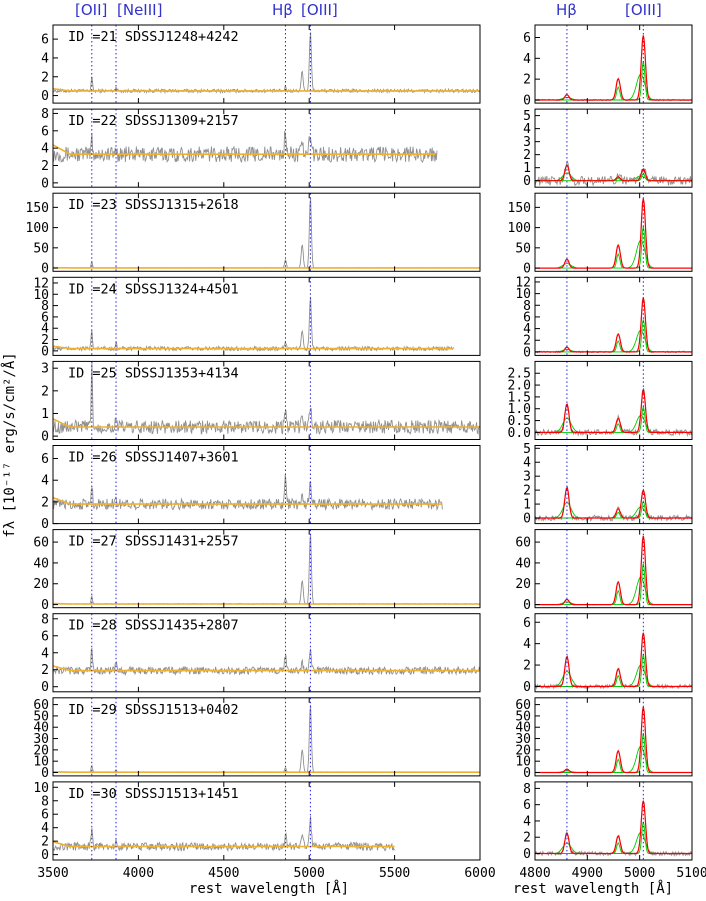  I want to click on panel-id-label: ID =27 SDSSJ1431+2557, so click(153, 542).